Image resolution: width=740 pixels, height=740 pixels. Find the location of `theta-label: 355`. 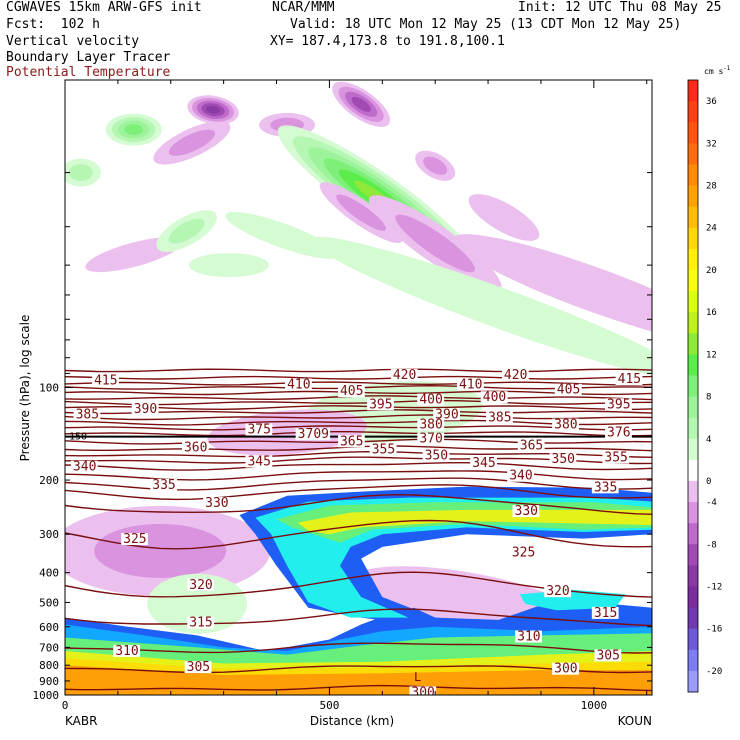

theta-label: 355 is located at coordinates (615, 458).